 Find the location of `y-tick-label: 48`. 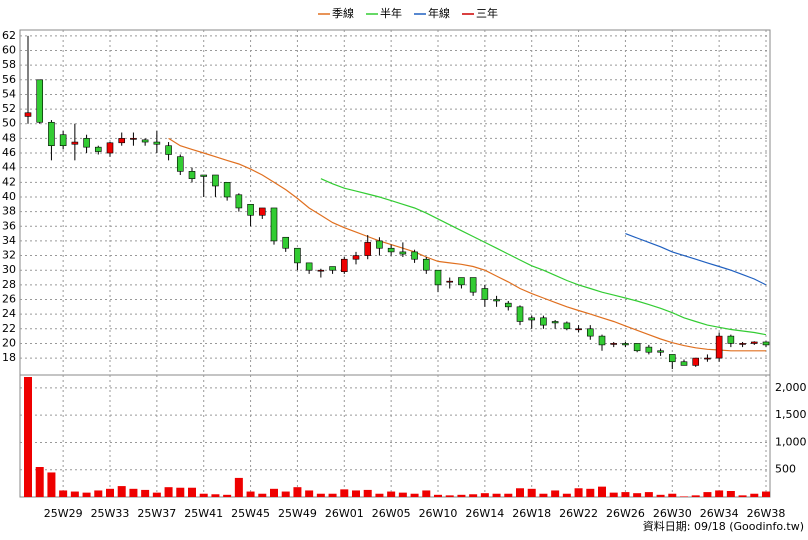

y-tick-label: 48 is located at coordinates (9, 137).